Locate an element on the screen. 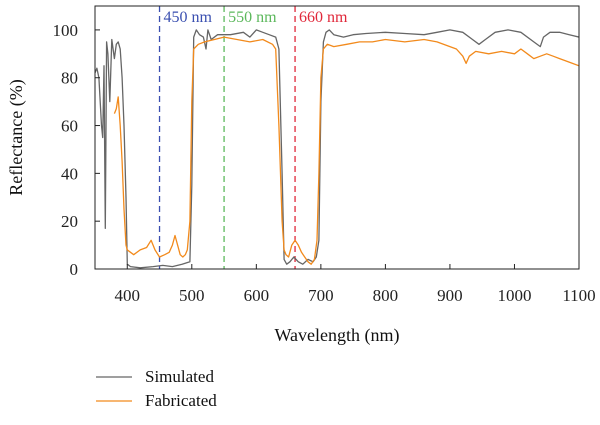  y-tick-label: 60 is located at coordinates (69, 126).